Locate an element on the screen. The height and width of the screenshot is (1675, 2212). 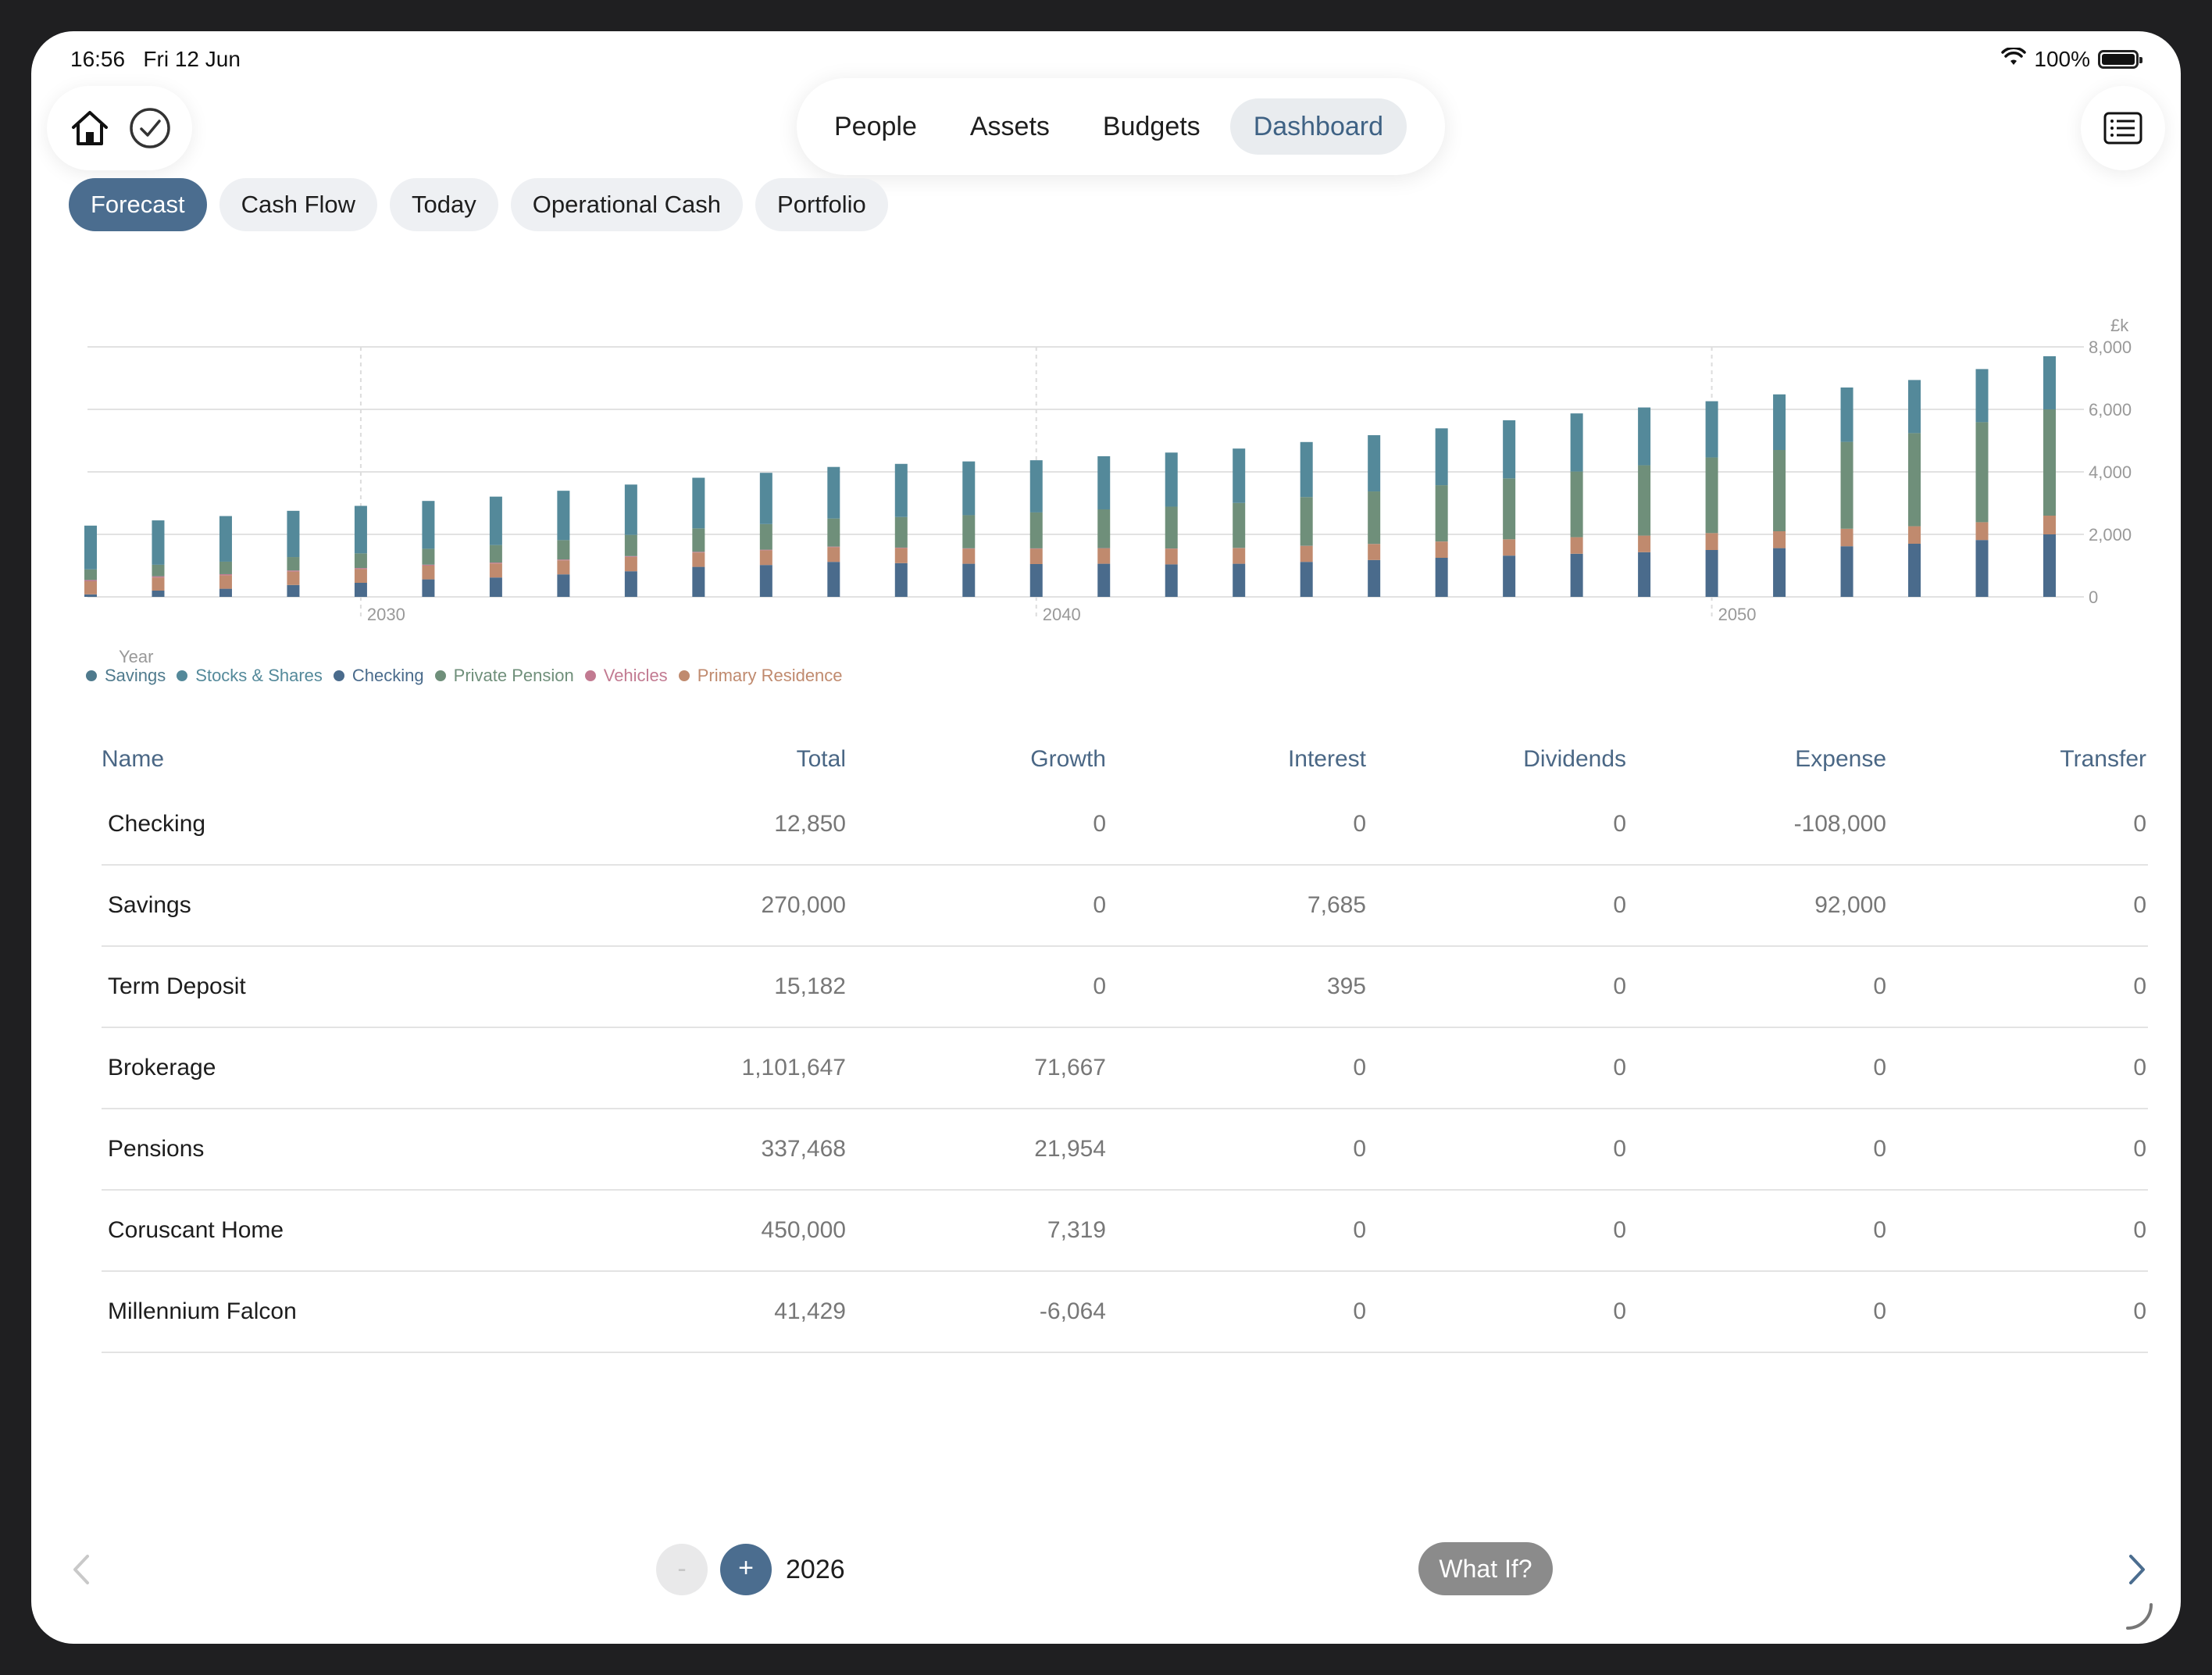
tab-assets: Assets is located at coordinates (1009, 127).